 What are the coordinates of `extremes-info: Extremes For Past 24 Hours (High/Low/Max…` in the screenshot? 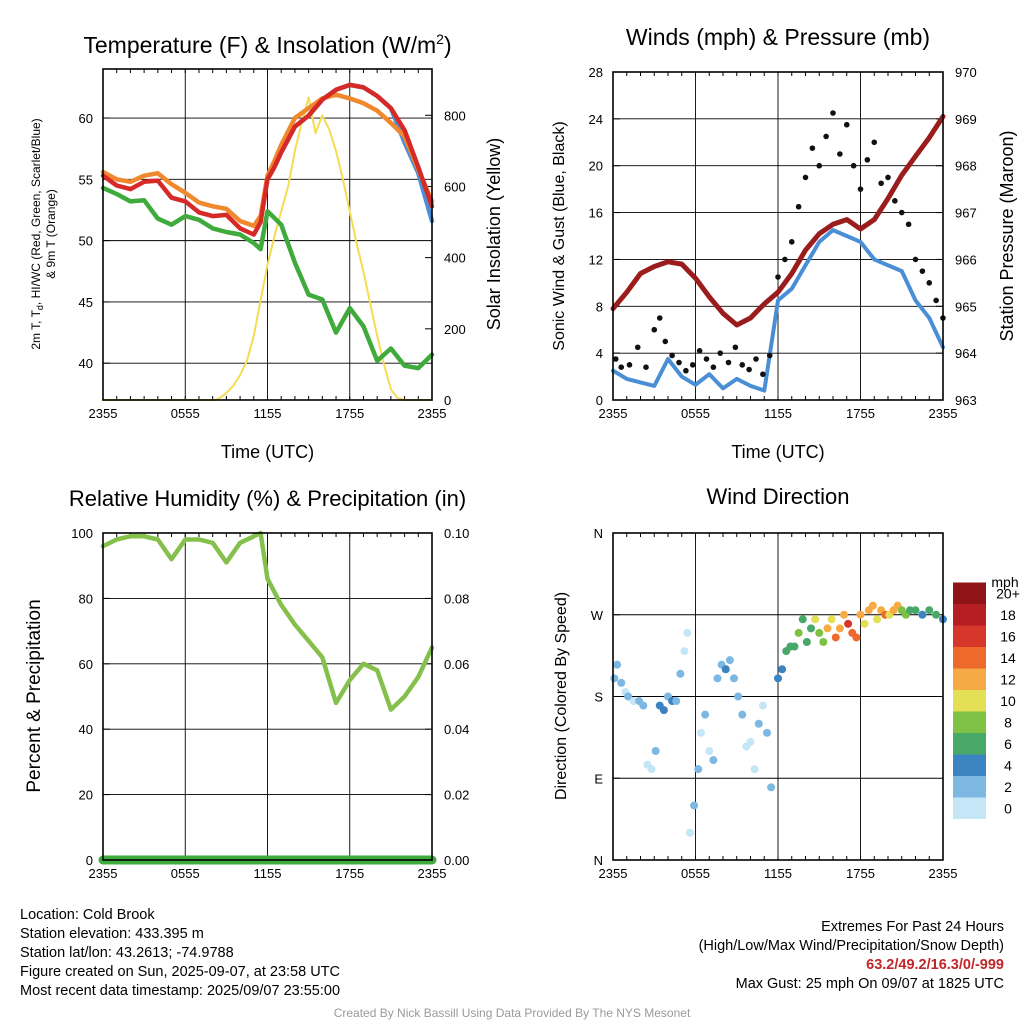 It's located at (851, 956).